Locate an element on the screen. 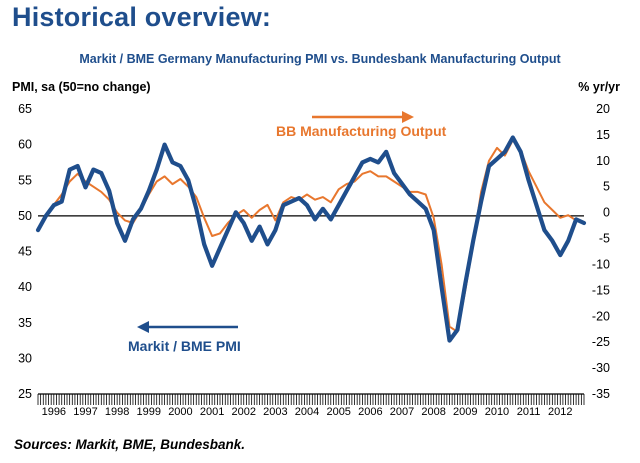 This screenshot has height=463, width=640. right-axis-title: % yr/yr is located at coordinates (599, 87).